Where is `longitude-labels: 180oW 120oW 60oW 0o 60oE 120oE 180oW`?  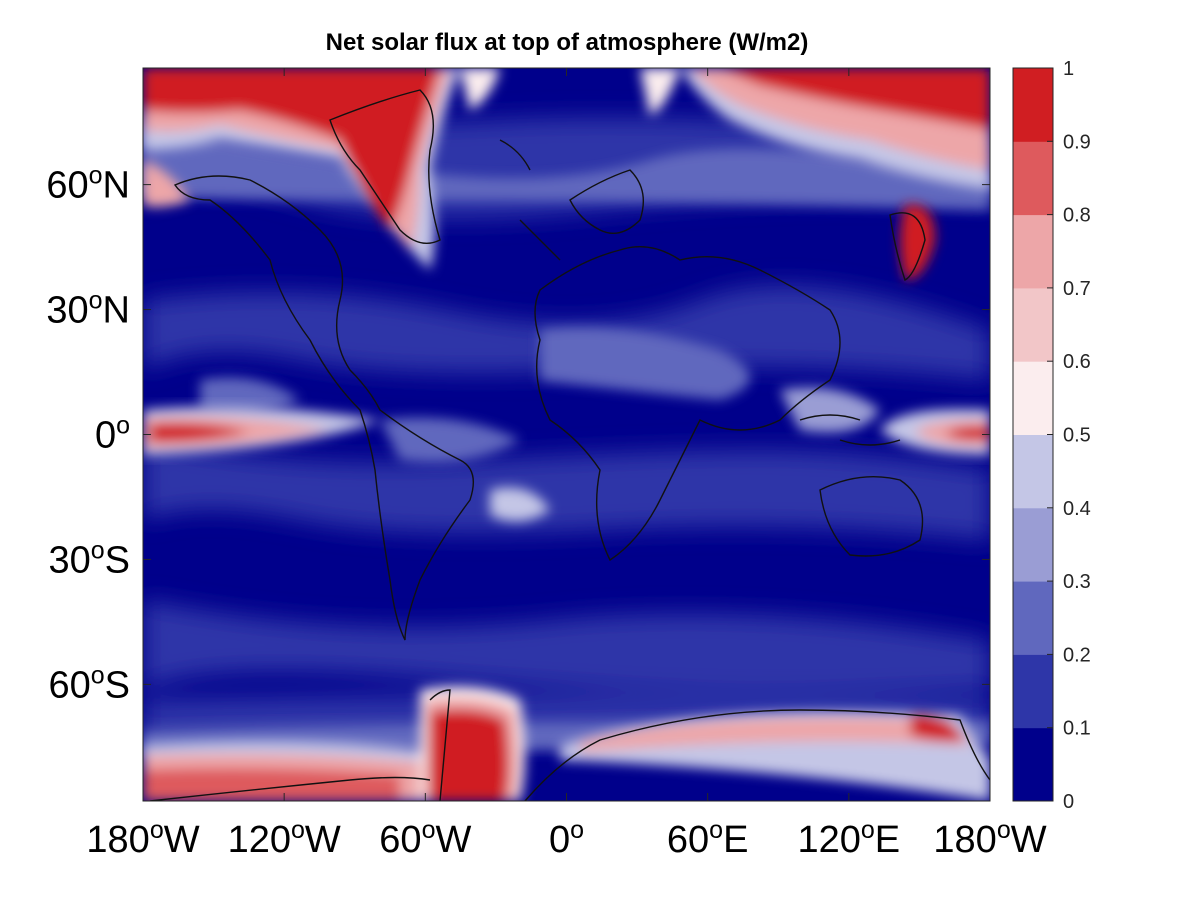
longitude-labels: 180oW 120oW 60oW 0o 60oE 120oE 180oW is located at coordinates (566, 838).